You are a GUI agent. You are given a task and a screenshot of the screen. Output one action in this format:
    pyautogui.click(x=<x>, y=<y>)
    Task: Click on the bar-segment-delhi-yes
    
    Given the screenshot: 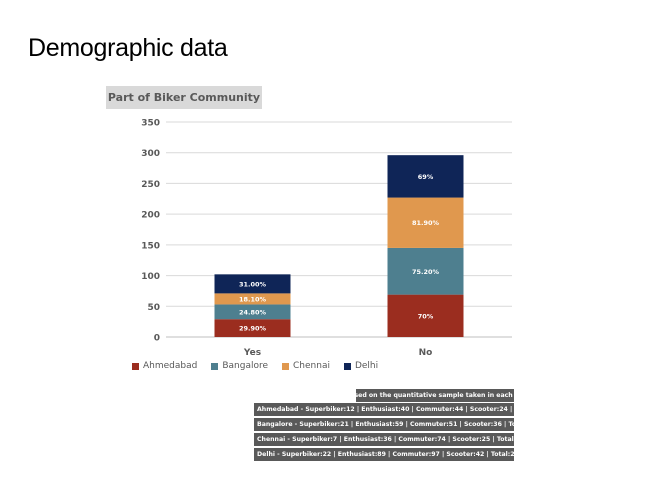 What is the action you would take?
    pyautogui.click(x=252, y=284)
    